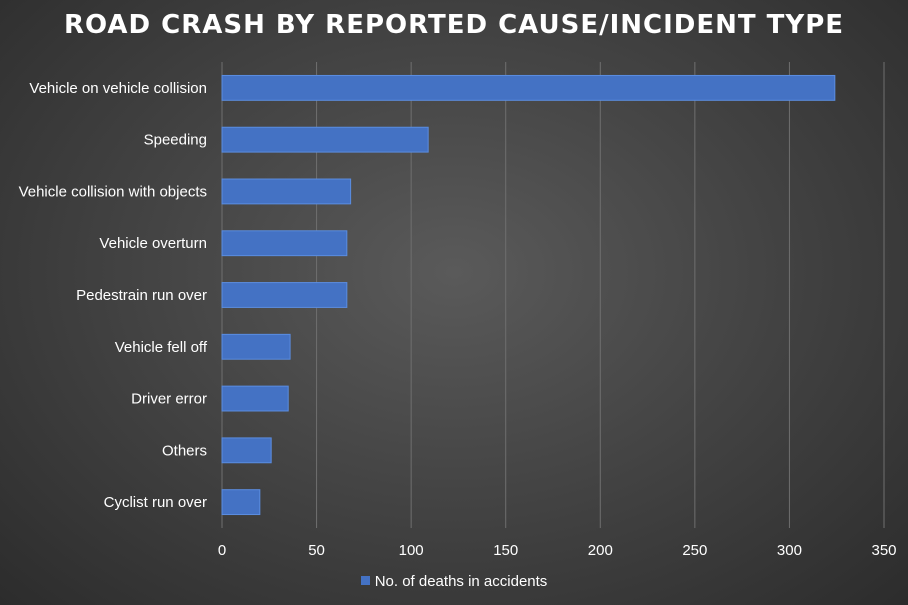 The height and width of the screenshot is (605, 908). What do you see at coordinates (789, 550) in the screenshot?
I see `x-tick-label: 300` at bounding box center [789, 550].